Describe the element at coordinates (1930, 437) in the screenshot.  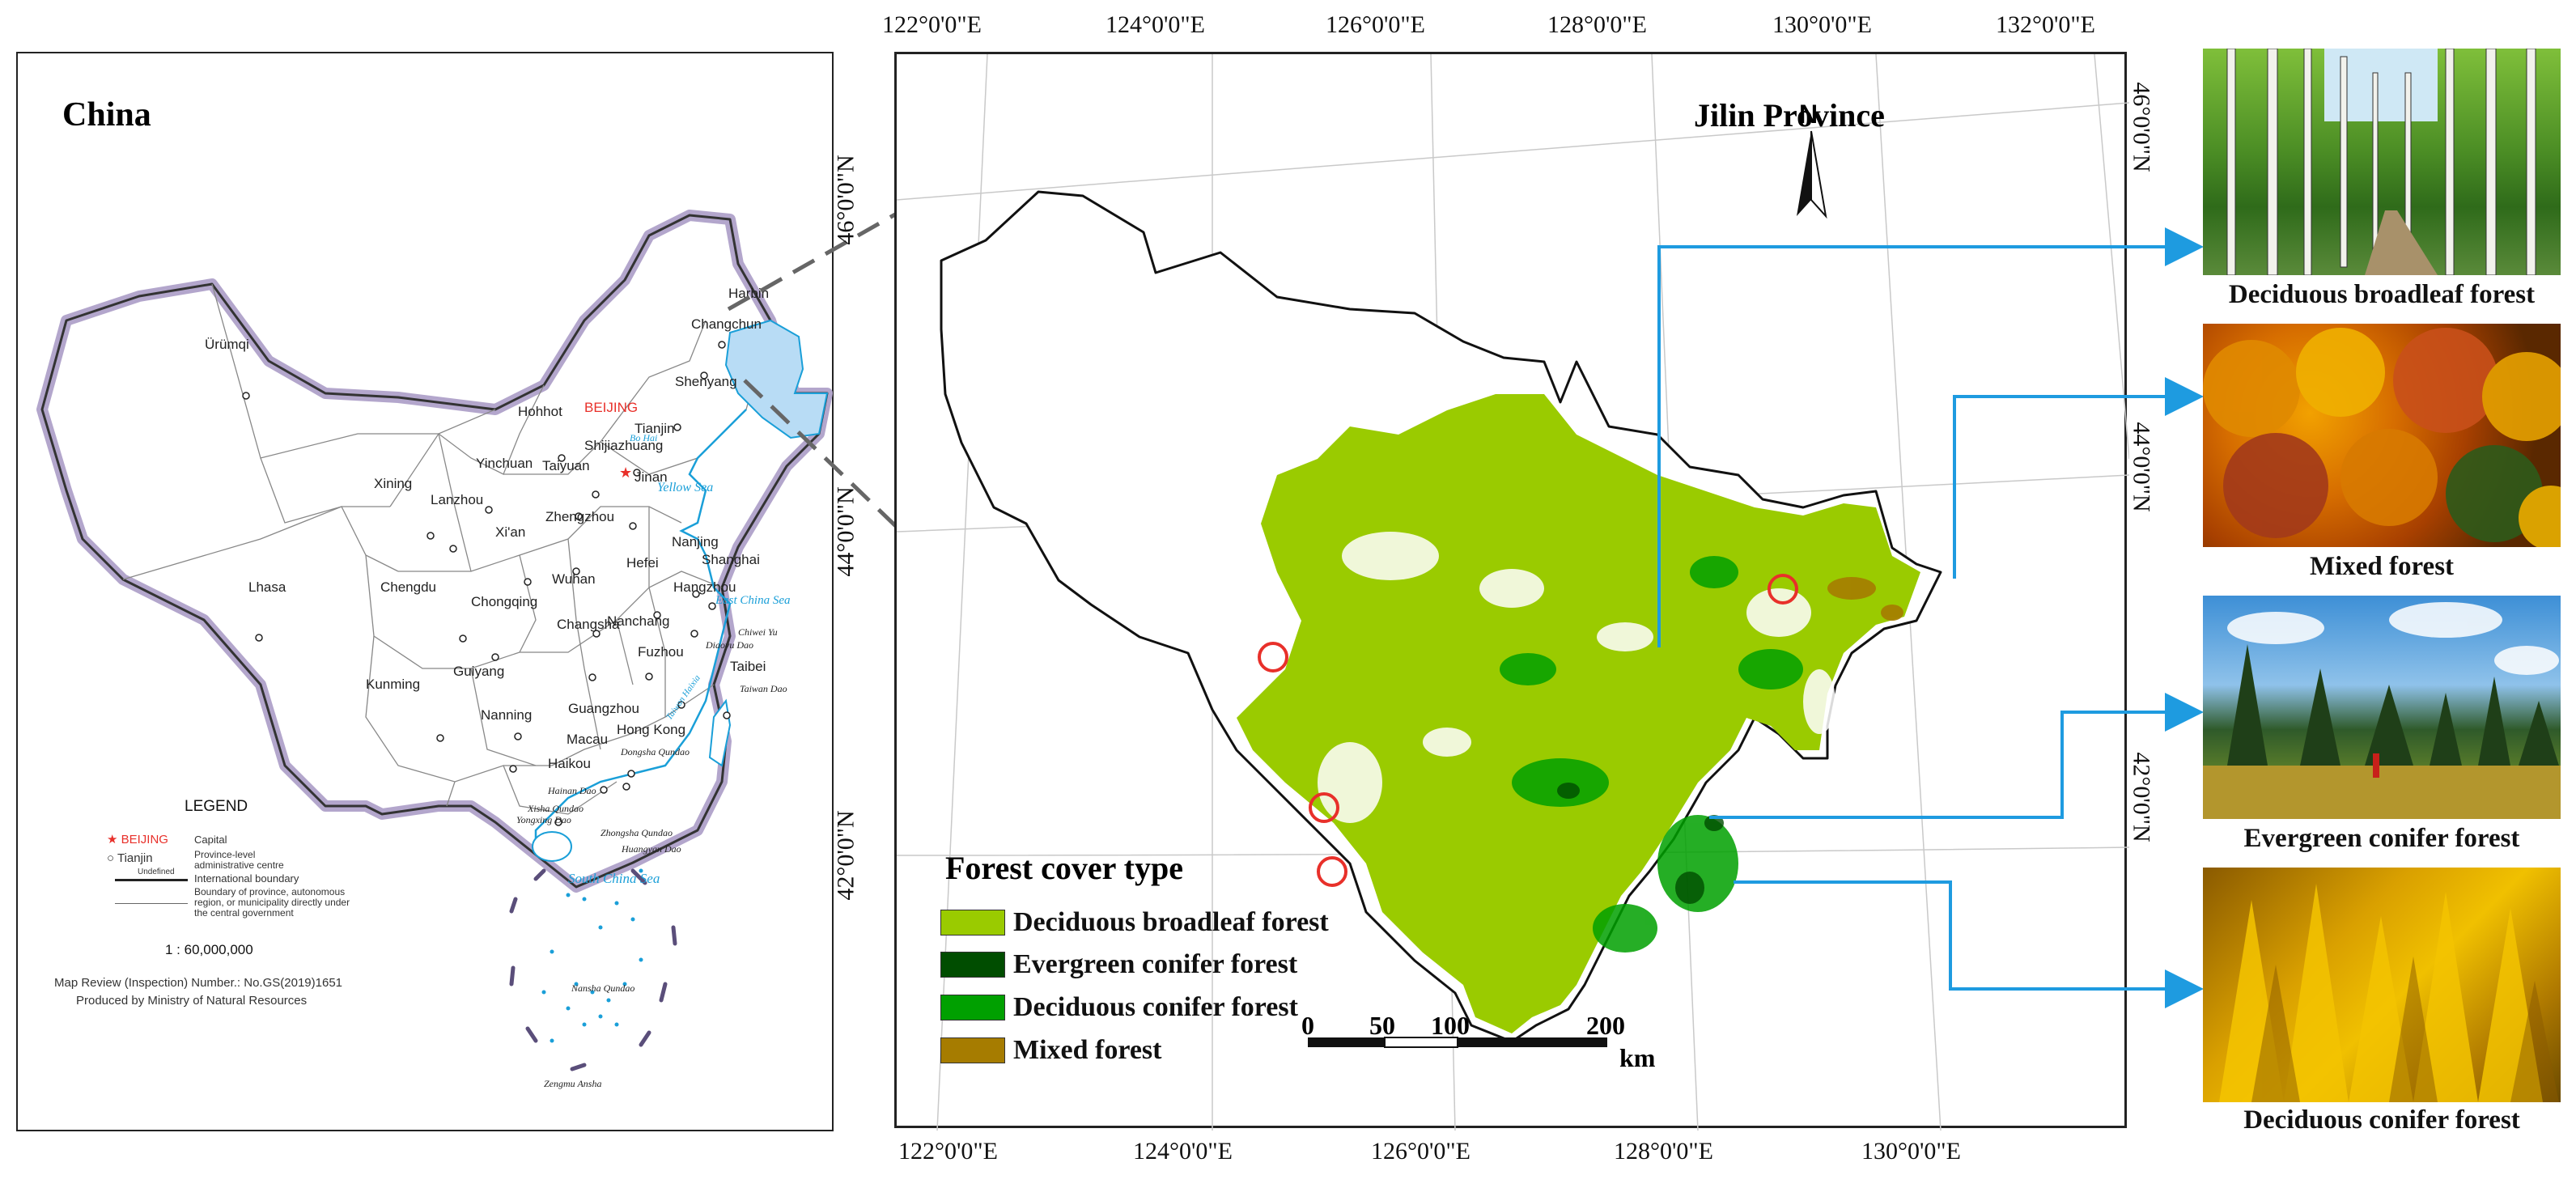
I see `leader-line-broadleaf` at that location.